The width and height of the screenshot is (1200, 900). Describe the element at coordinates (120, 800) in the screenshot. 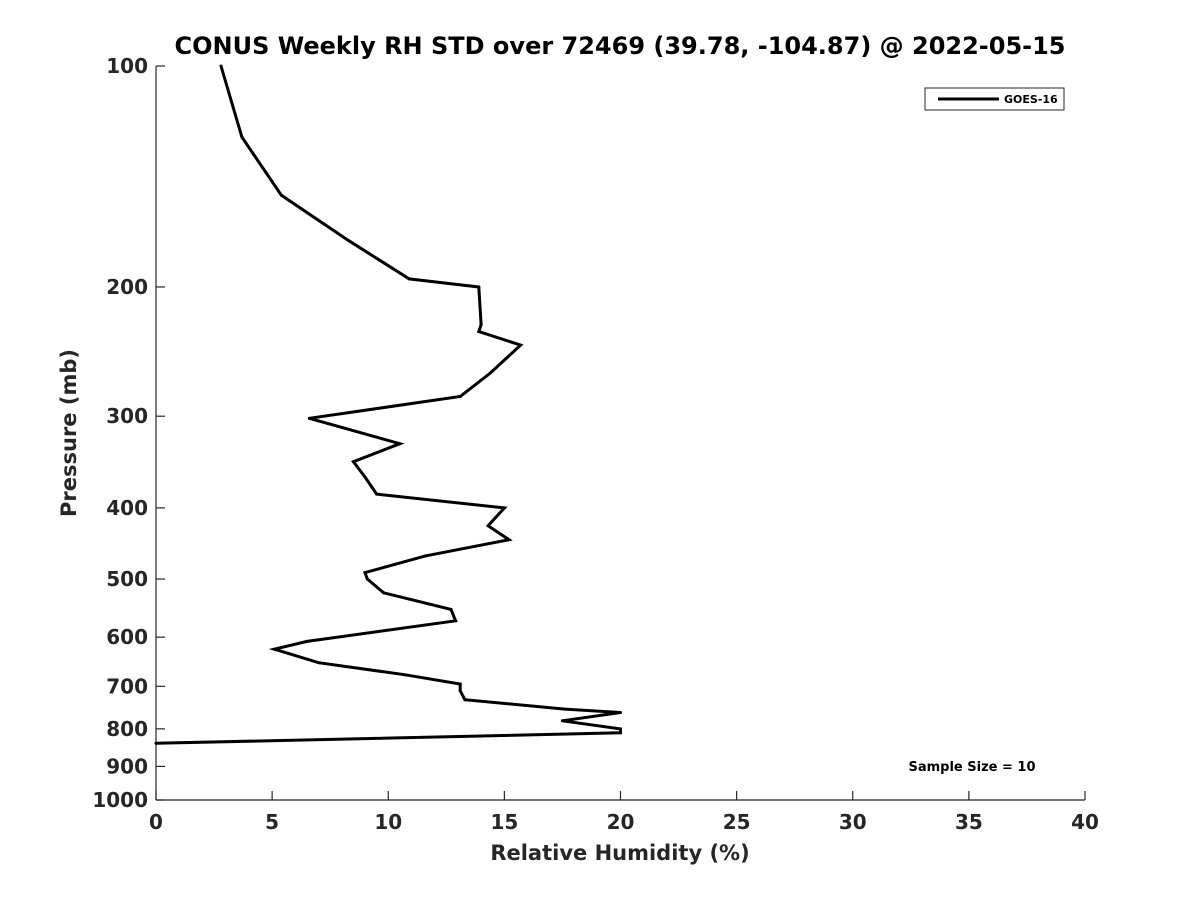

I see `y-tick-label: 1000` at that location.